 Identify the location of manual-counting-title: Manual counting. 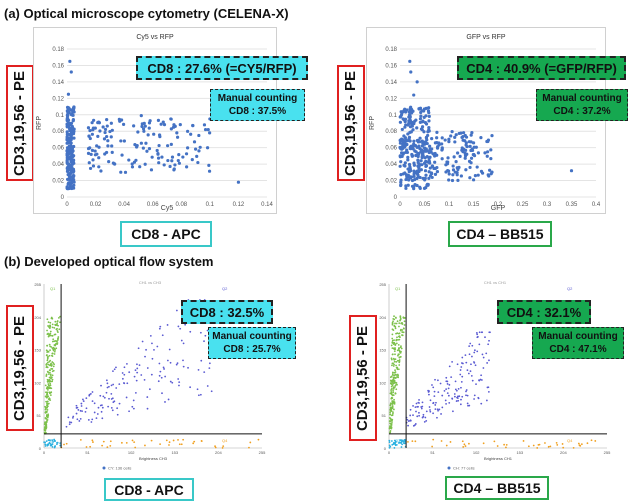
(582, 98).